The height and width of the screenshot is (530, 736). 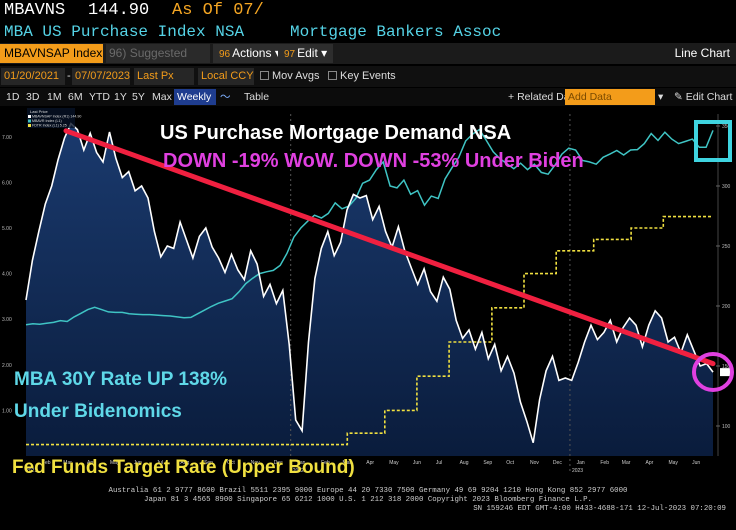 I want to click on frequency-label: Weekly, so click(x=194, y=97).